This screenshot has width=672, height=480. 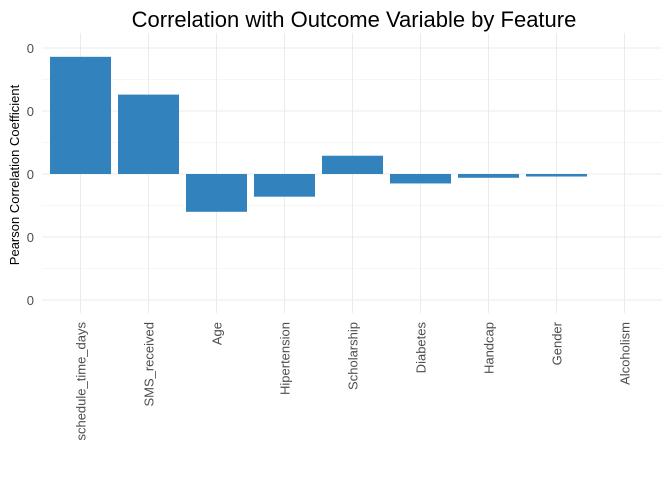 What do you see at coordinates (489, 348) in the screenshot?
I see `x-tick-label: Handcap` at bounding box center [489, 348].